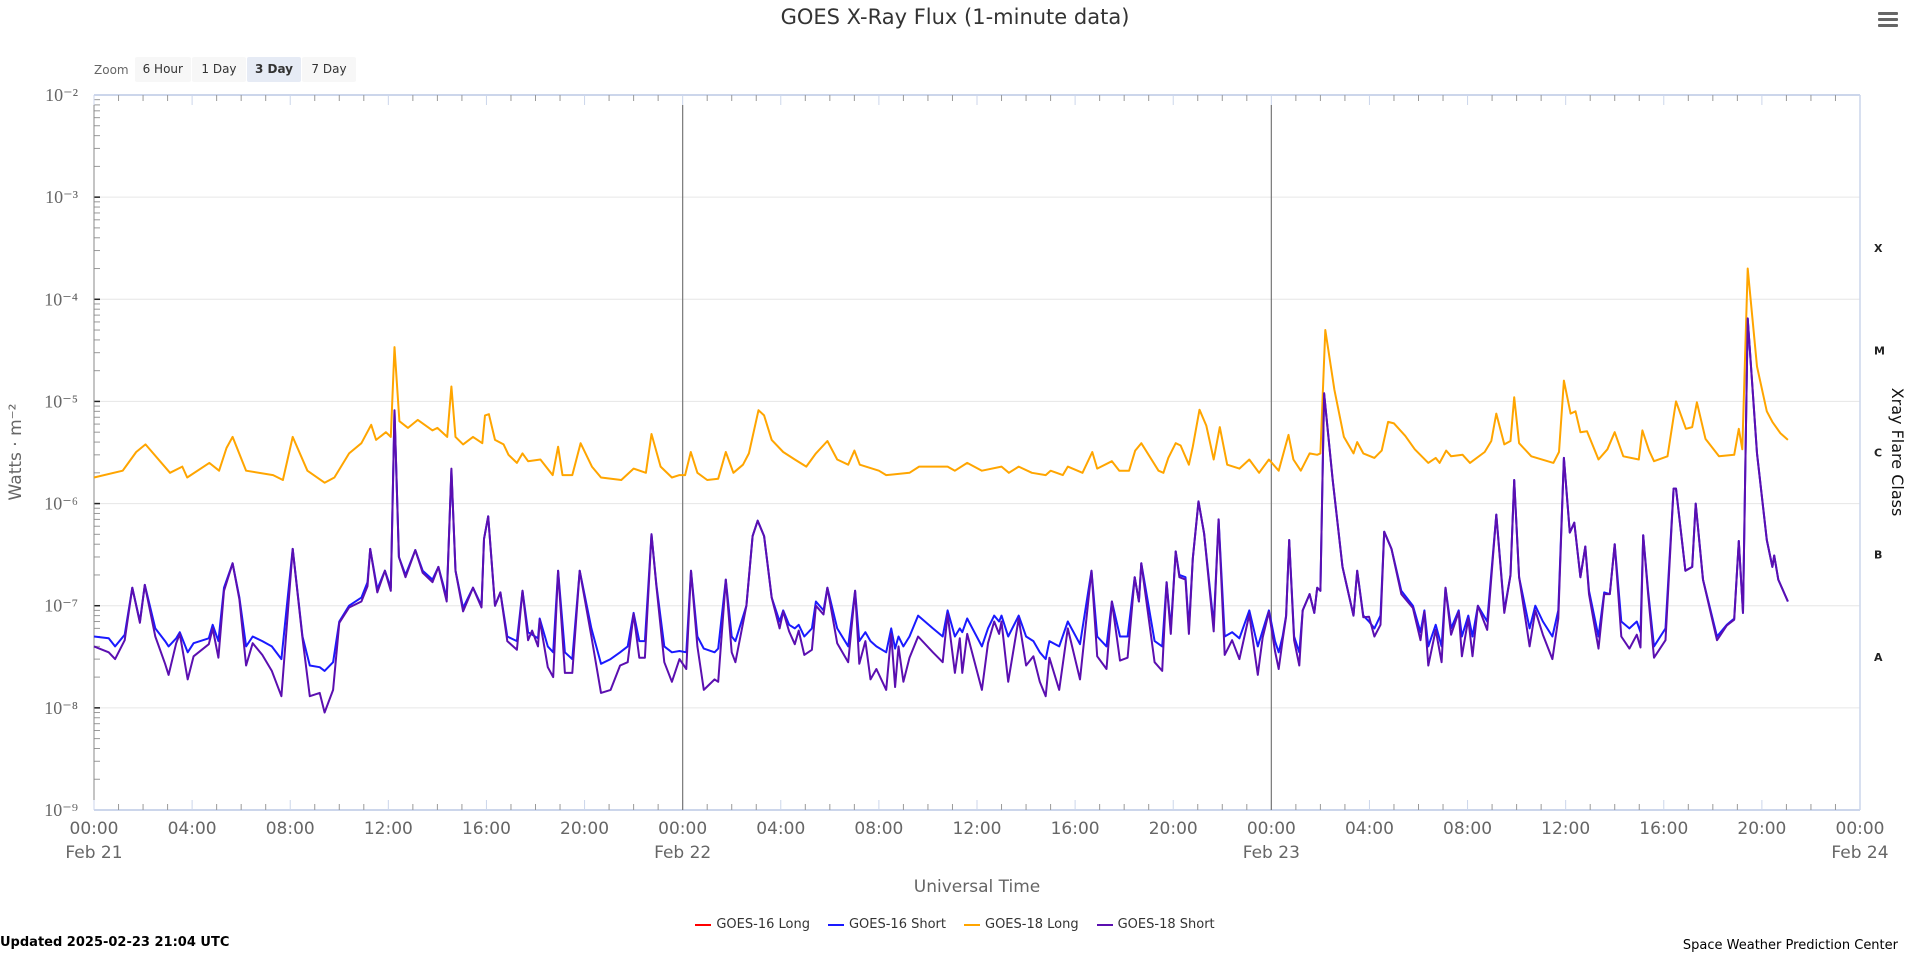  I want to click on y-axis-title: Watts · m⁻², so click(16, 452).